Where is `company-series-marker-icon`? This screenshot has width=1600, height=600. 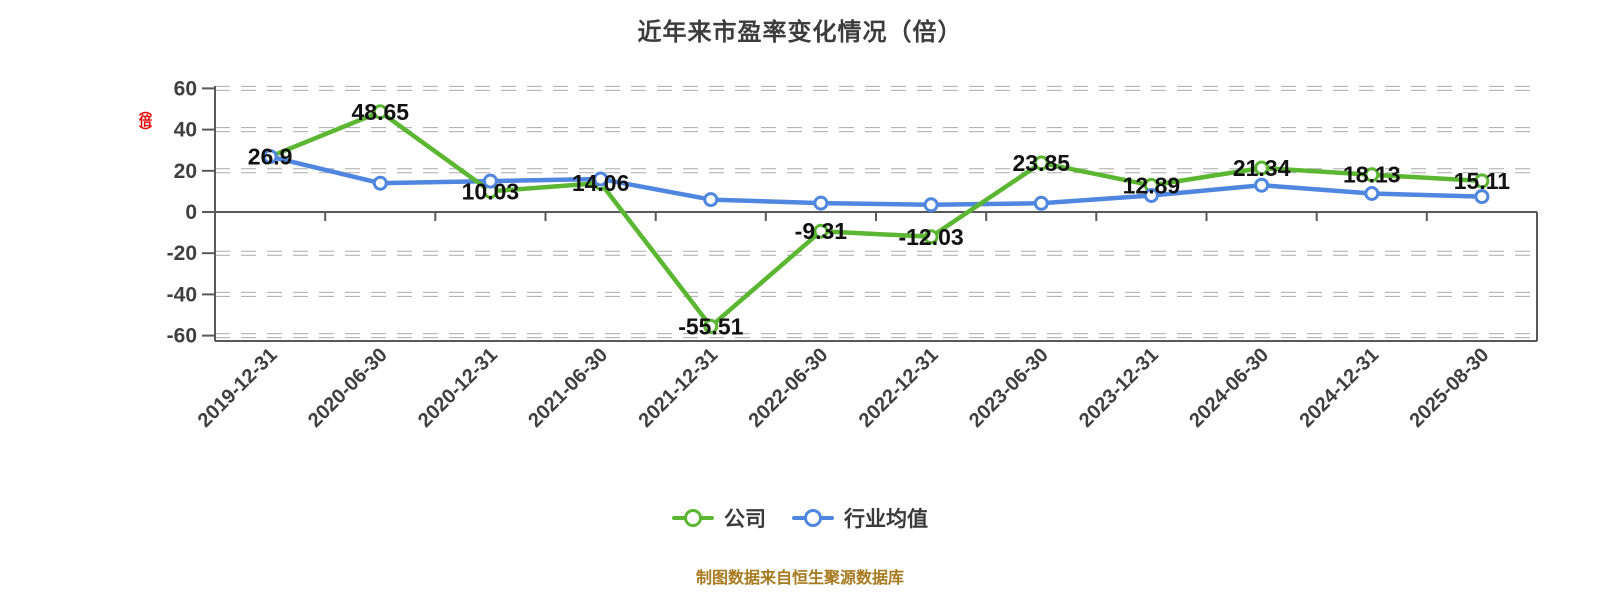
company-series-marker-icon is located at coordinates (693, 518).